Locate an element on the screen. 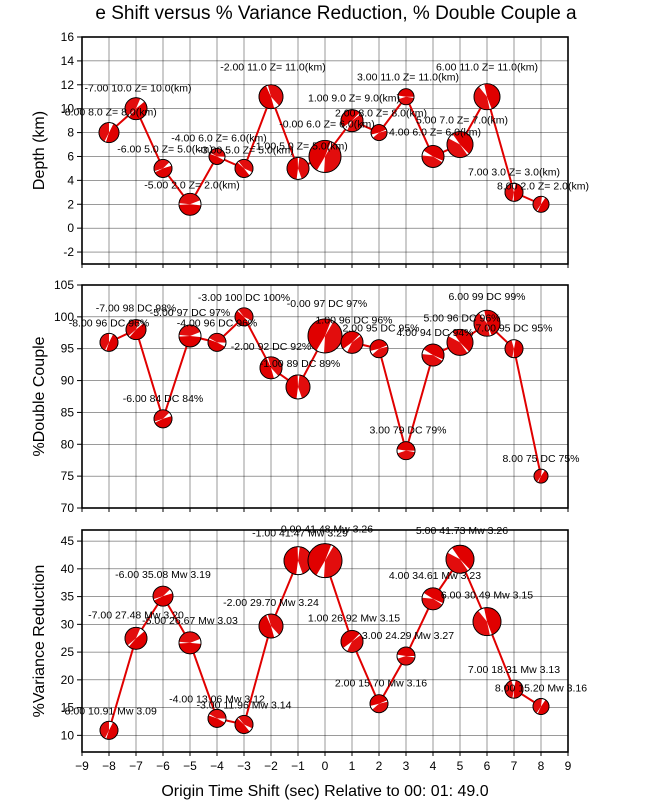 This screenshot has height=800, width=672. y-tick-label: 30 is located at coordinates (68, 624).